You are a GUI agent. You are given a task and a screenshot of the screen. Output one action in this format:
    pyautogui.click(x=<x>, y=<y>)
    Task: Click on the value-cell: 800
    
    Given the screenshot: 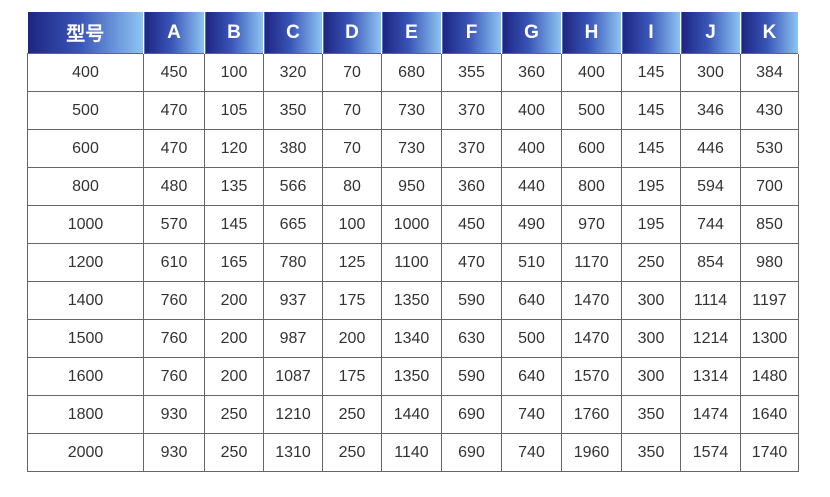 What is the action you would take?
    pyautogui.click(x=591, y=186)
    